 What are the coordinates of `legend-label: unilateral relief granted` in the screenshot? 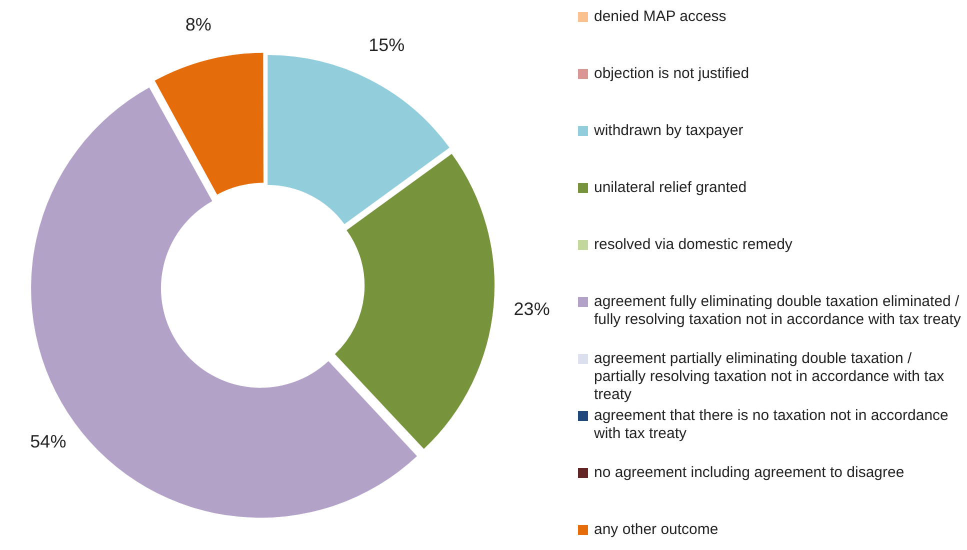 It's located at (670, 188).